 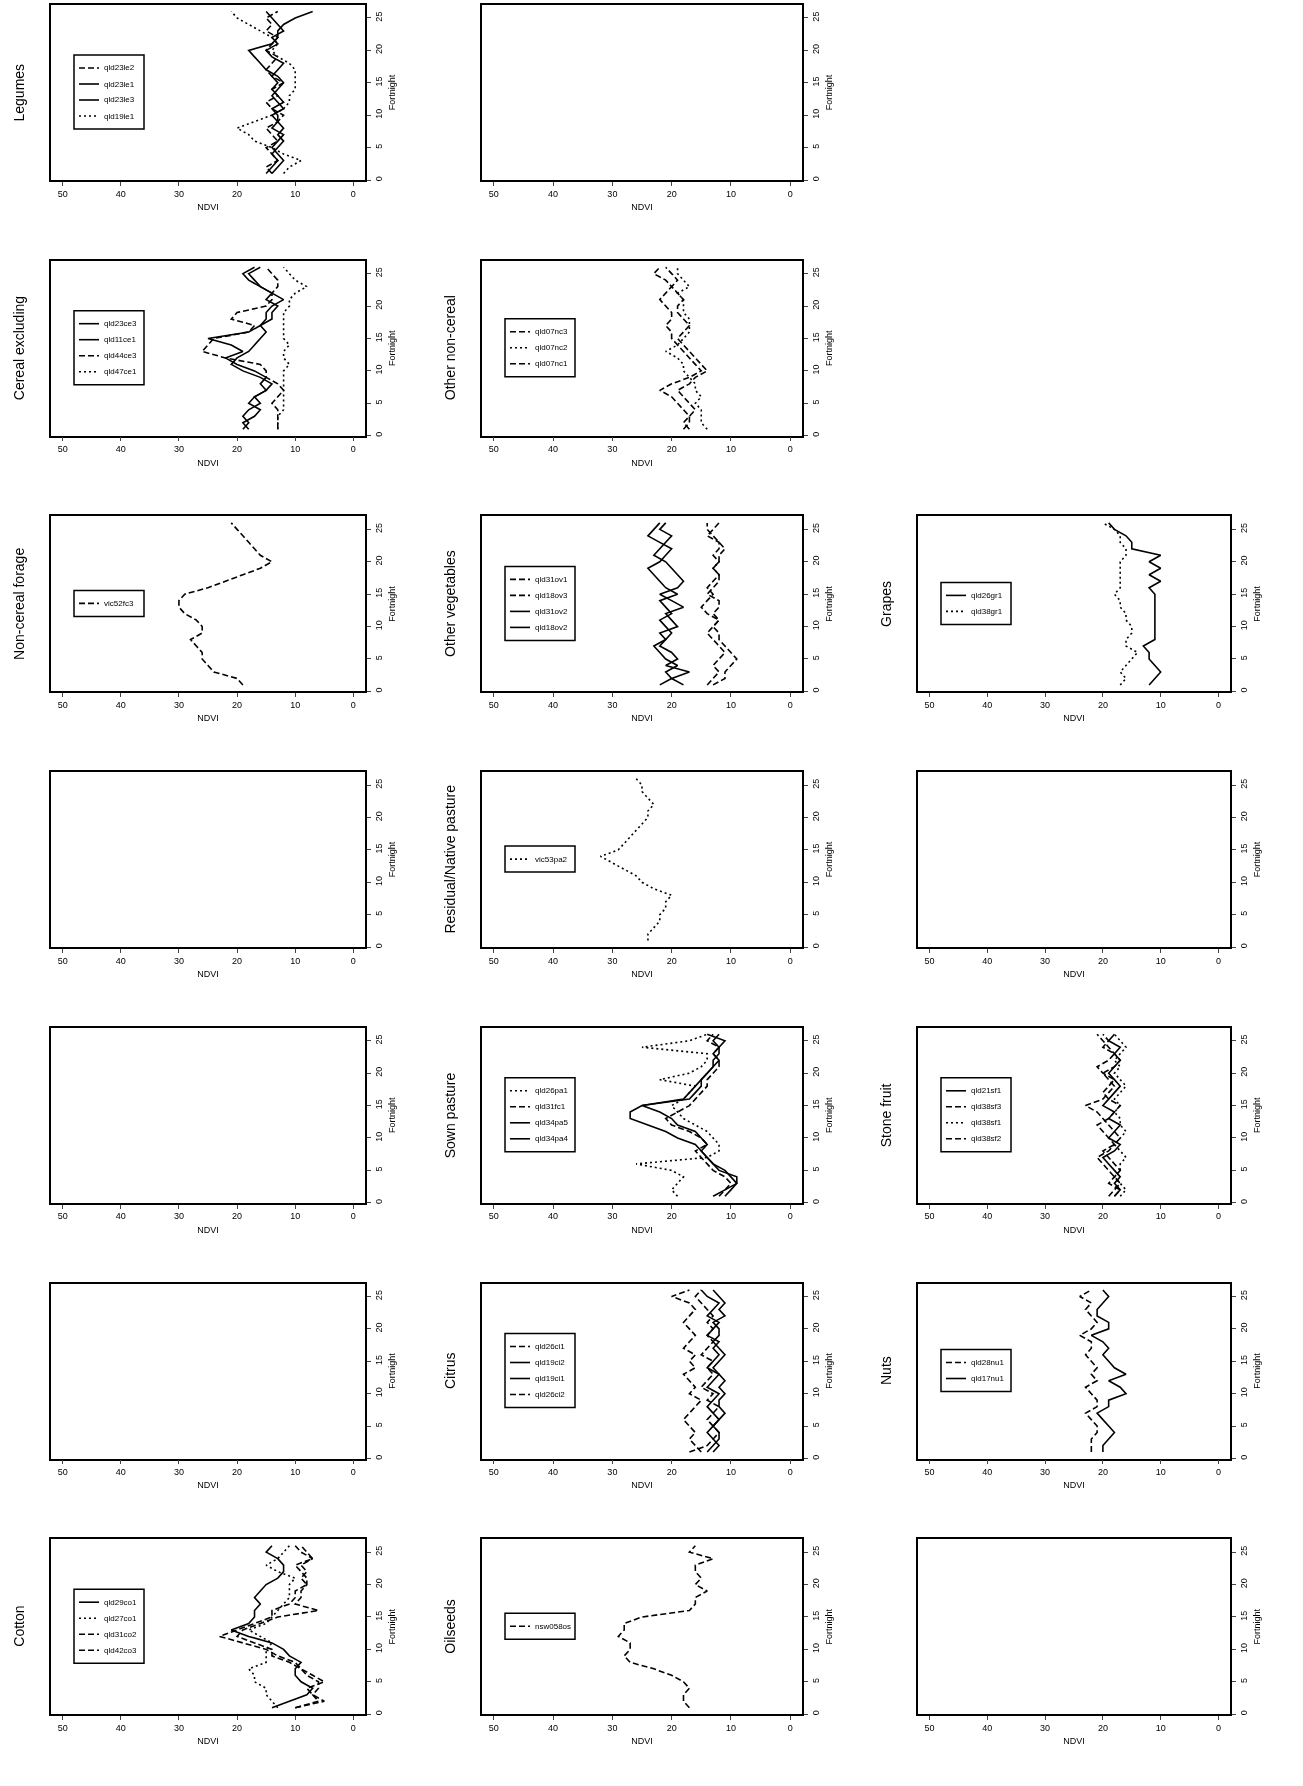 I want to click on legend-label: qld07nc2, so click(x=552, y=347).